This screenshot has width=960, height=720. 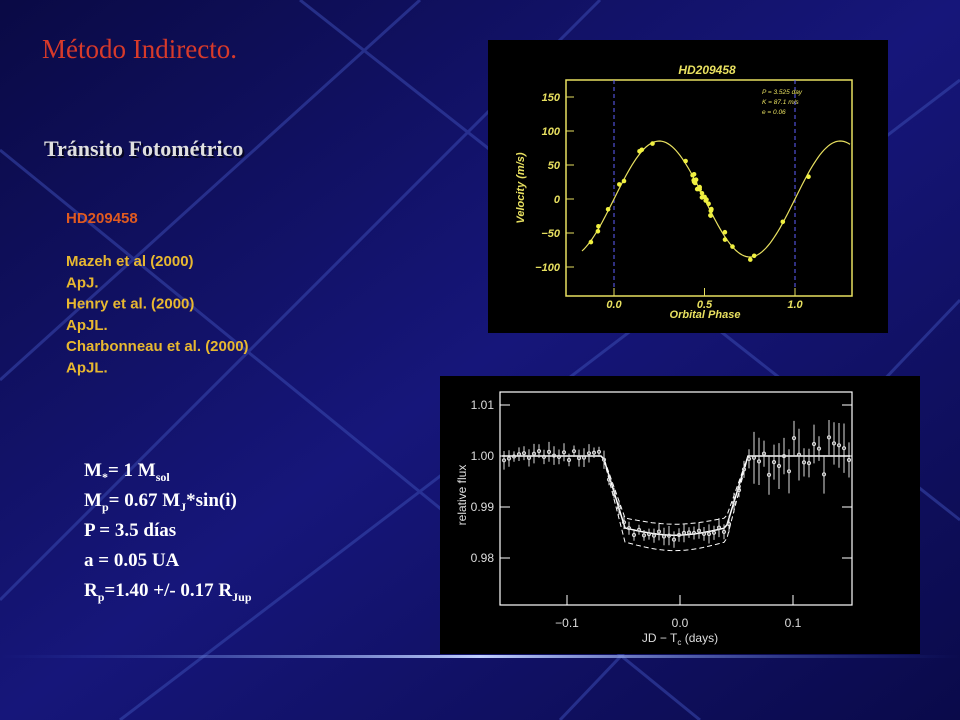 What do you see at coordinates (679, 642) in the screenshot?
I see `label-sub: c` at bounding box center [679, 642].